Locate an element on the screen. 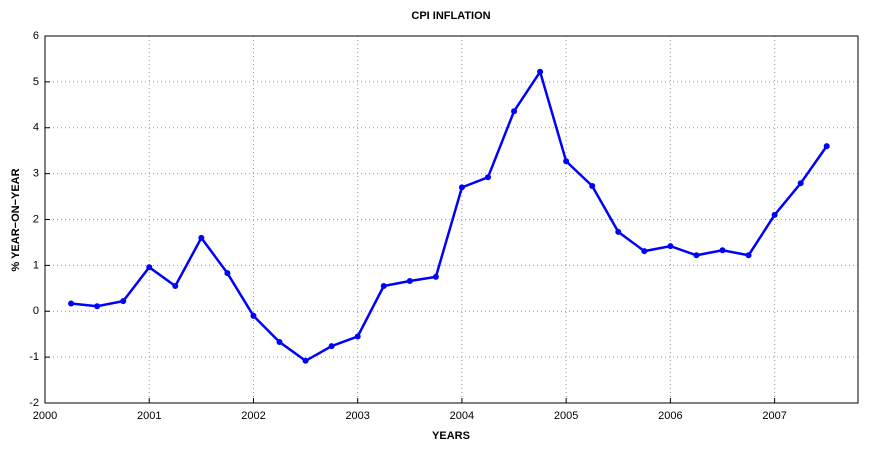  x-tick-label: 2005 is located at coordinates (566, 416).